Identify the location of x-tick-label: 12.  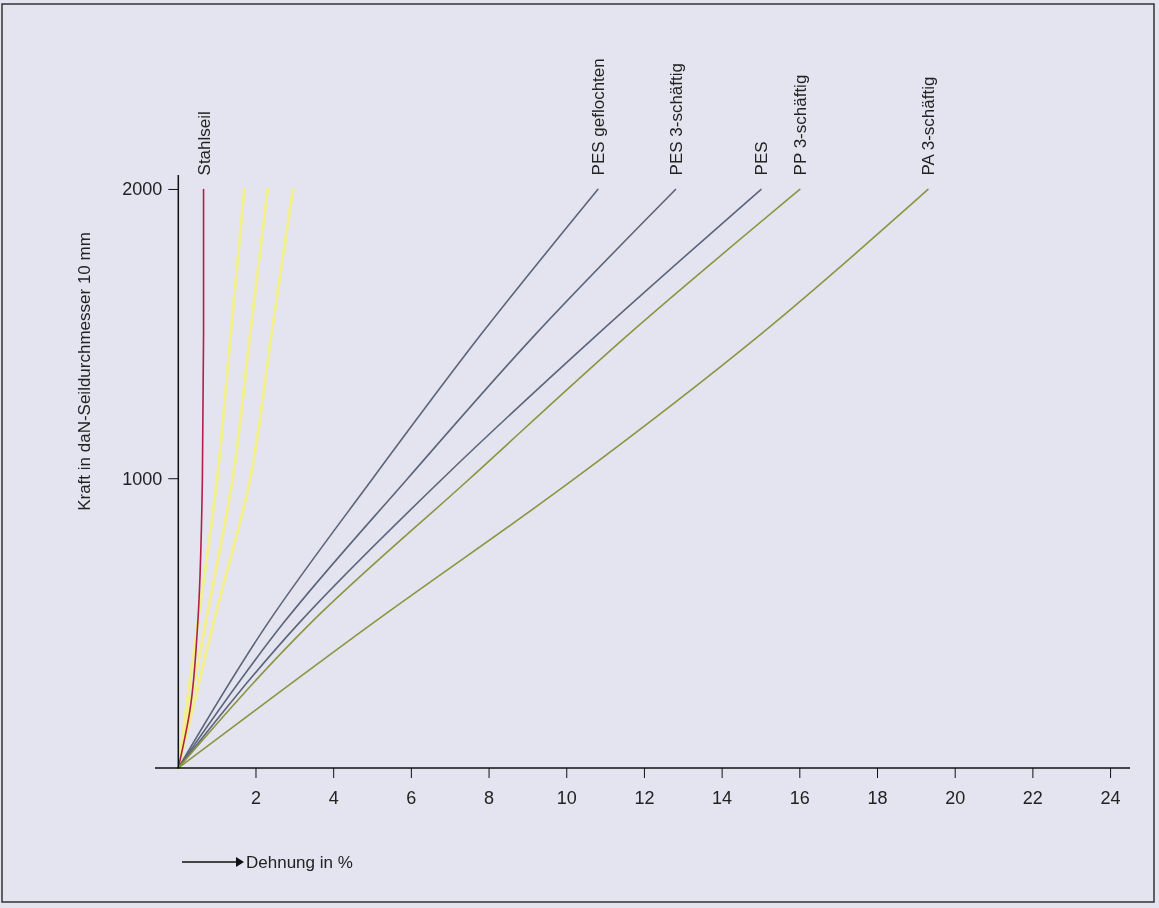
(644, 798).